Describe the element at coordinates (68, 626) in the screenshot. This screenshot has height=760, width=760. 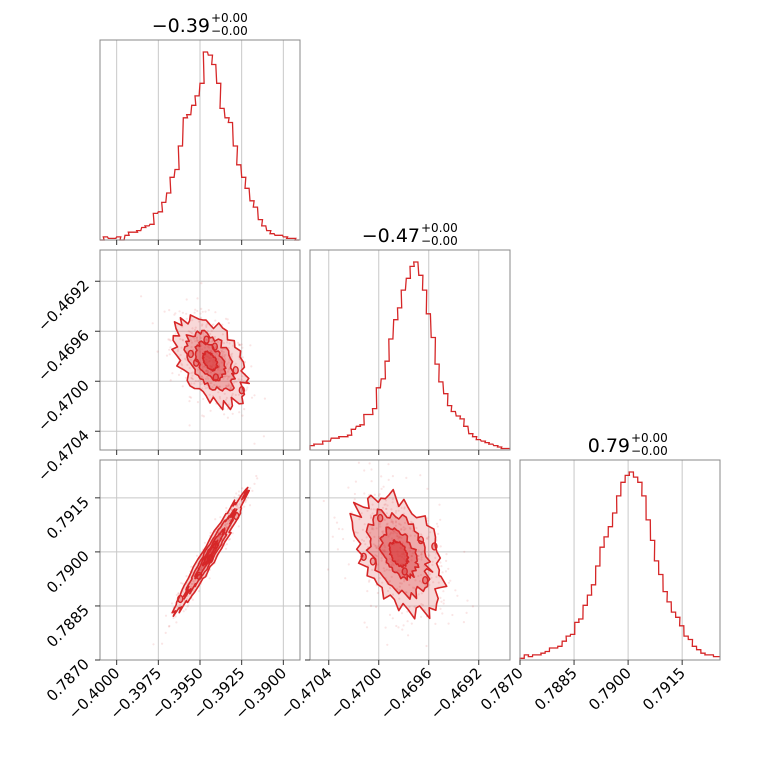
I see `y-tick-label-p3: 0.7885` at that location.